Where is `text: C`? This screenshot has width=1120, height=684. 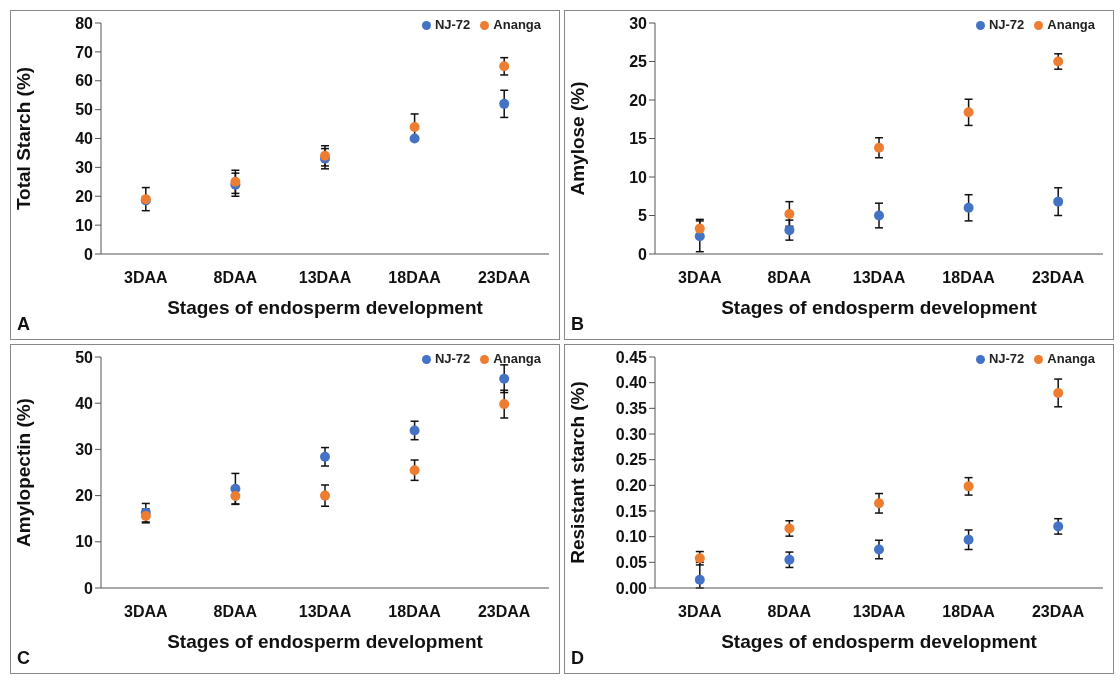 text: C is located at coordinates (23, 658).